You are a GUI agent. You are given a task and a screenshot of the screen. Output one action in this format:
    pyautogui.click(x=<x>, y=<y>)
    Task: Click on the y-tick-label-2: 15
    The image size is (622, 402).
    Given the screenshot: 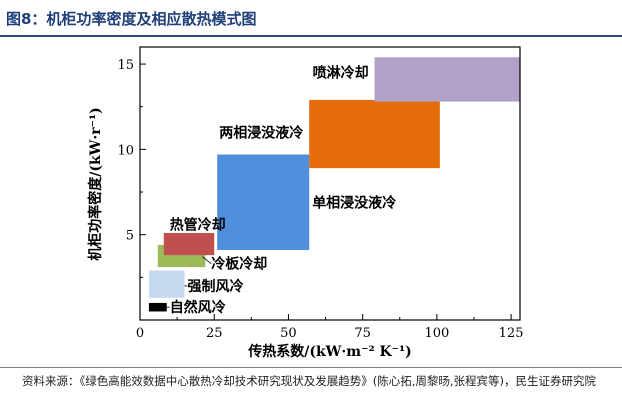 What is the action you would take?
    pyautogui.click(x=125, y=65)
    